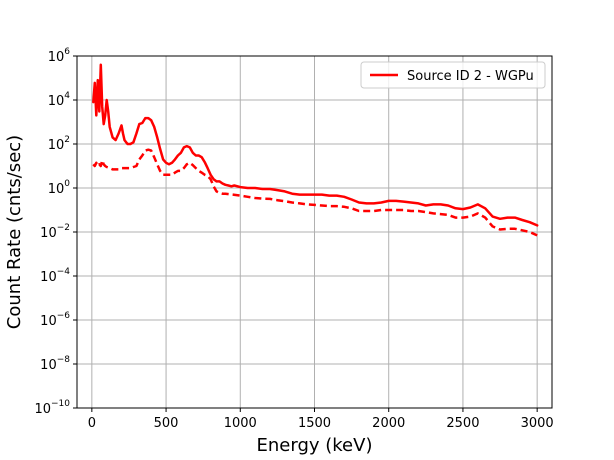 This screenshot has width=614, height=460. Describe the element at coordinates (67, 96) in the screenshot. I see `y-tick-exponent: 4` at that location.